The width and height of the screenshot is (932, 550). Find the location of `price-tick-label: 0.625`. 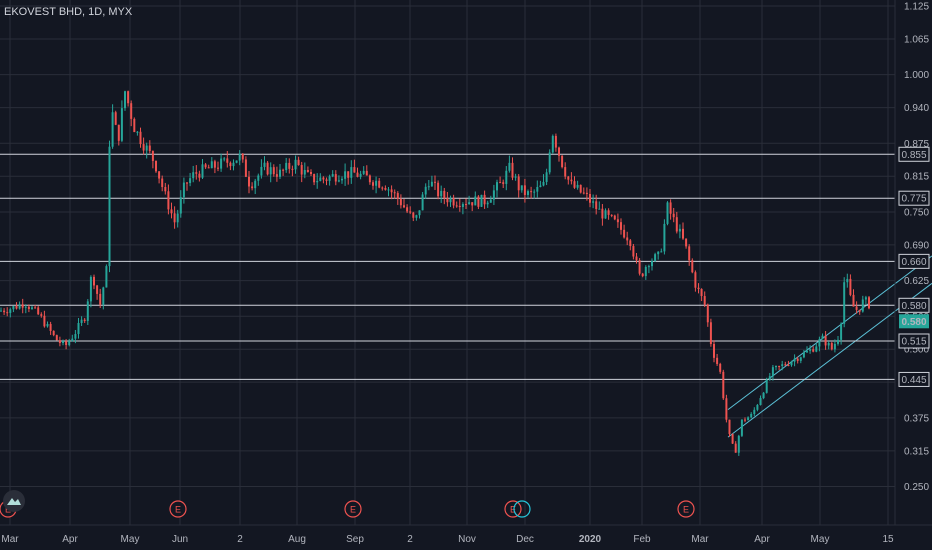

price-tick-label: 0.625 is located at coordinates (916, 281).